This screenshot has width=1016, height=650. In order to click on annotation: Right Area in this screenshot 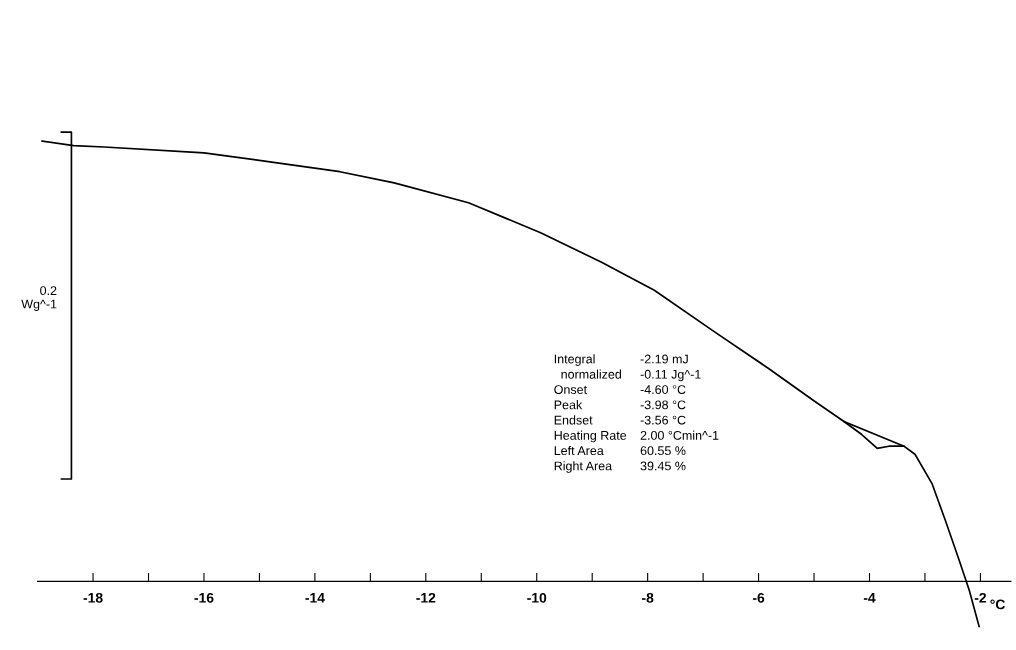, I will do `click(583, 467)`.